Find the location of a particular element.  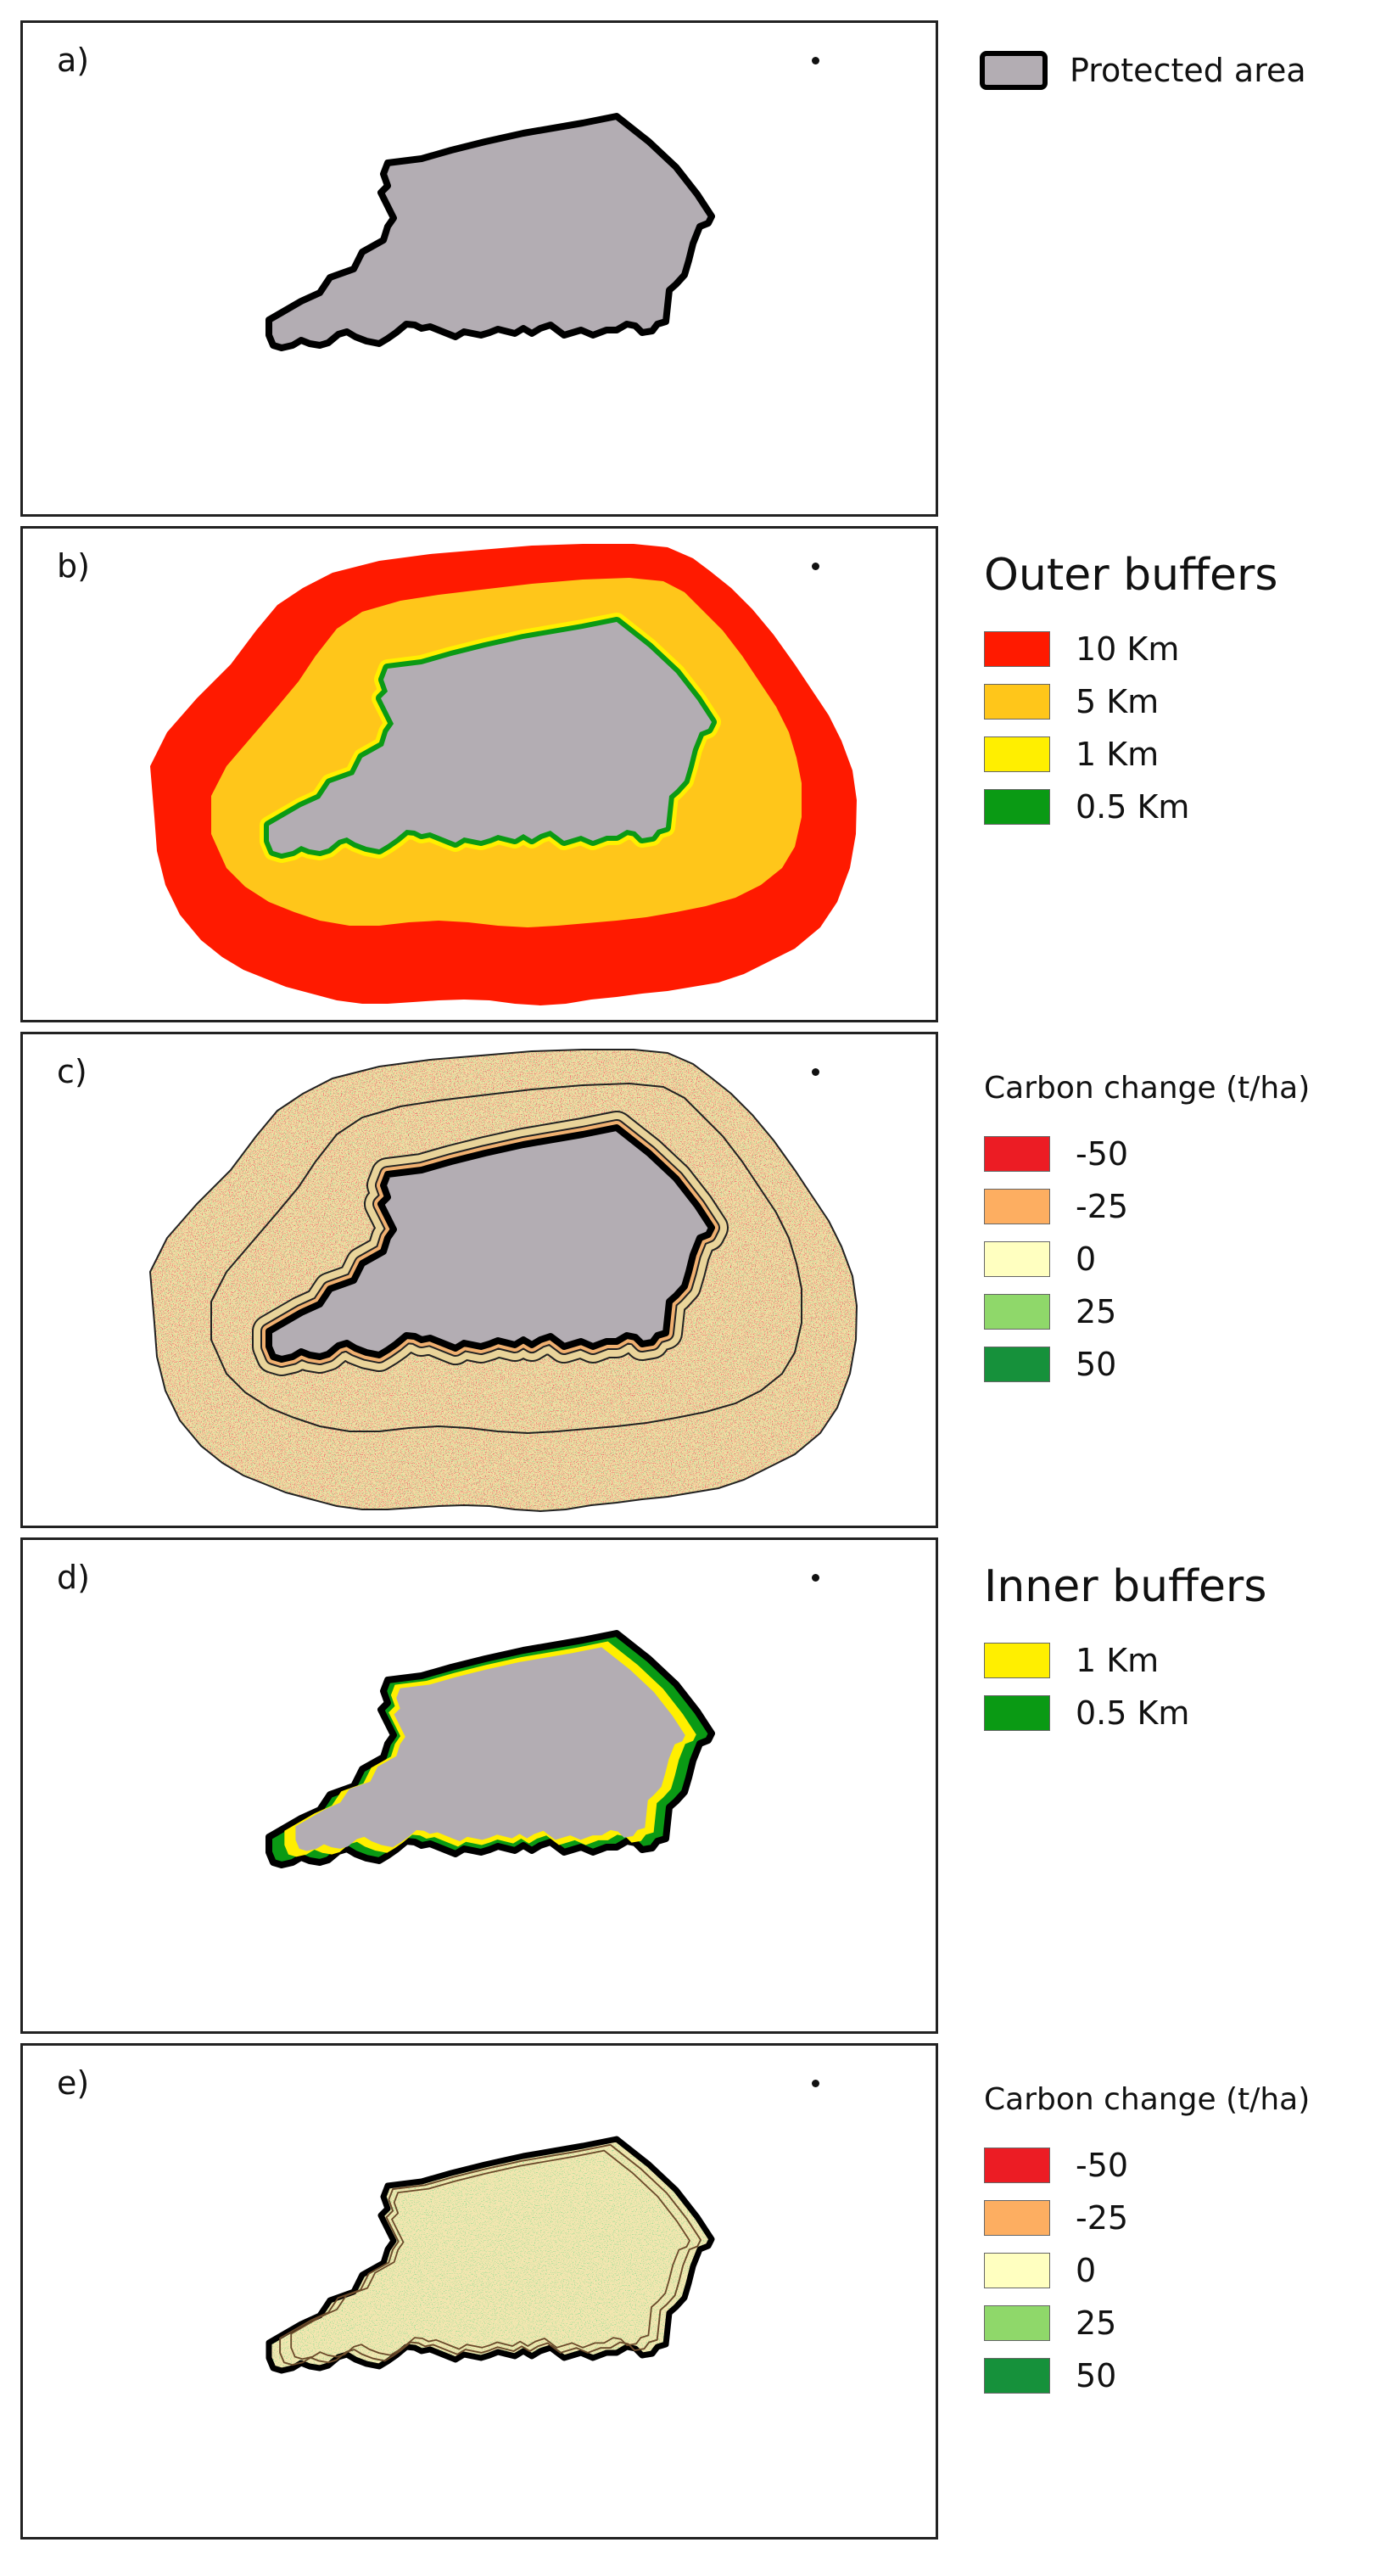

legend-inner-buffers: Inner buffers 1 Km 0.5 Km is located at coordinates (1125, 1650).